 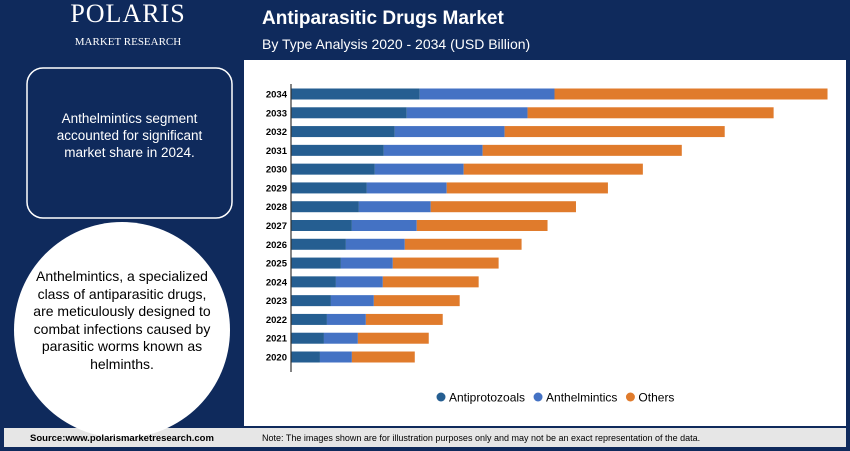 I want to click on y-tick-label: 2027, so click(x=276, y=226).